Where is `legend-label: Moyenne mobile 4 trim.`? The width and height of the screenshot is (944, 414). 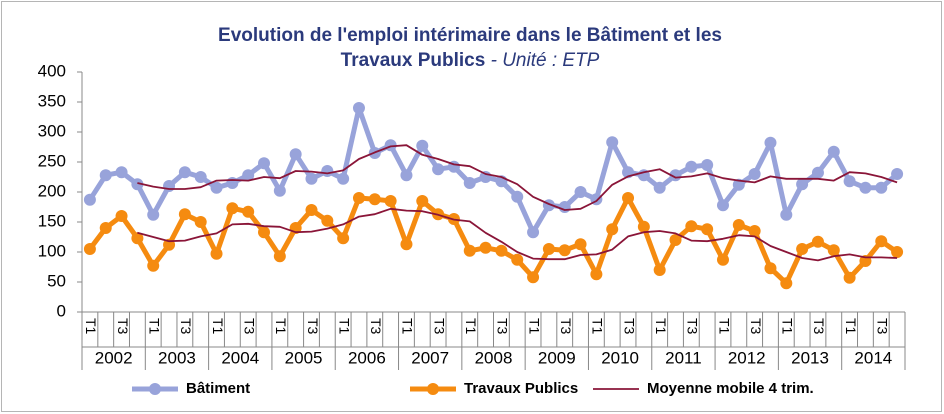
legend-label: Moyenne mobile 4 trim. is located at coordinates (730, 388).